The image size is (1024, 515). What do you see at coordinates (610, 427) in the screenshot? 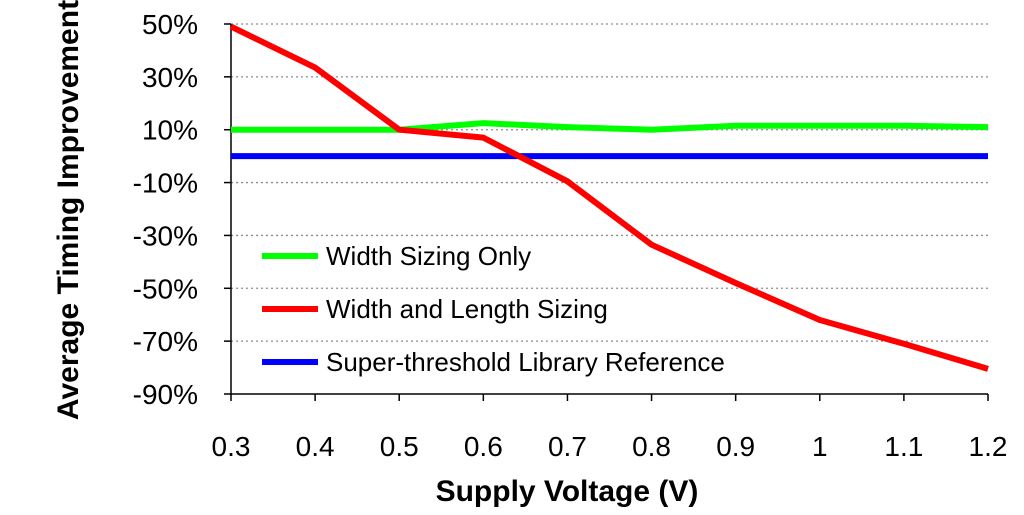
I see `x-axis: 0.3 0.4 0.5 0.6 0.7 0.8 0.9 1 1.1 1.2` at bounding box center [610, 427].